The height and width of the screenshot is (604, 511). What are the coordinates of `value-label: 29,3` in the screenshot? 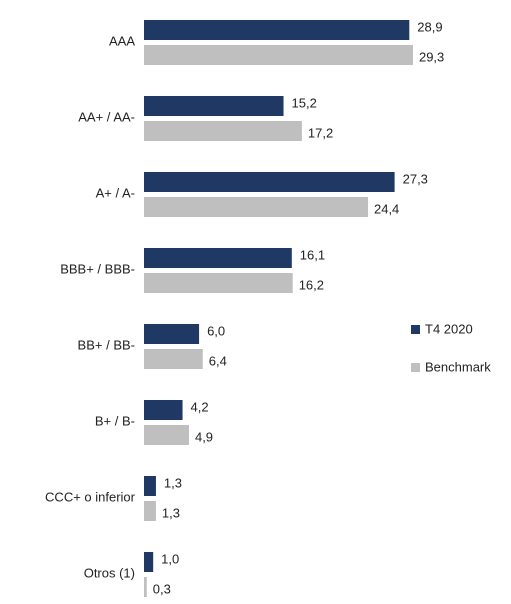 It's located at (431, 56).